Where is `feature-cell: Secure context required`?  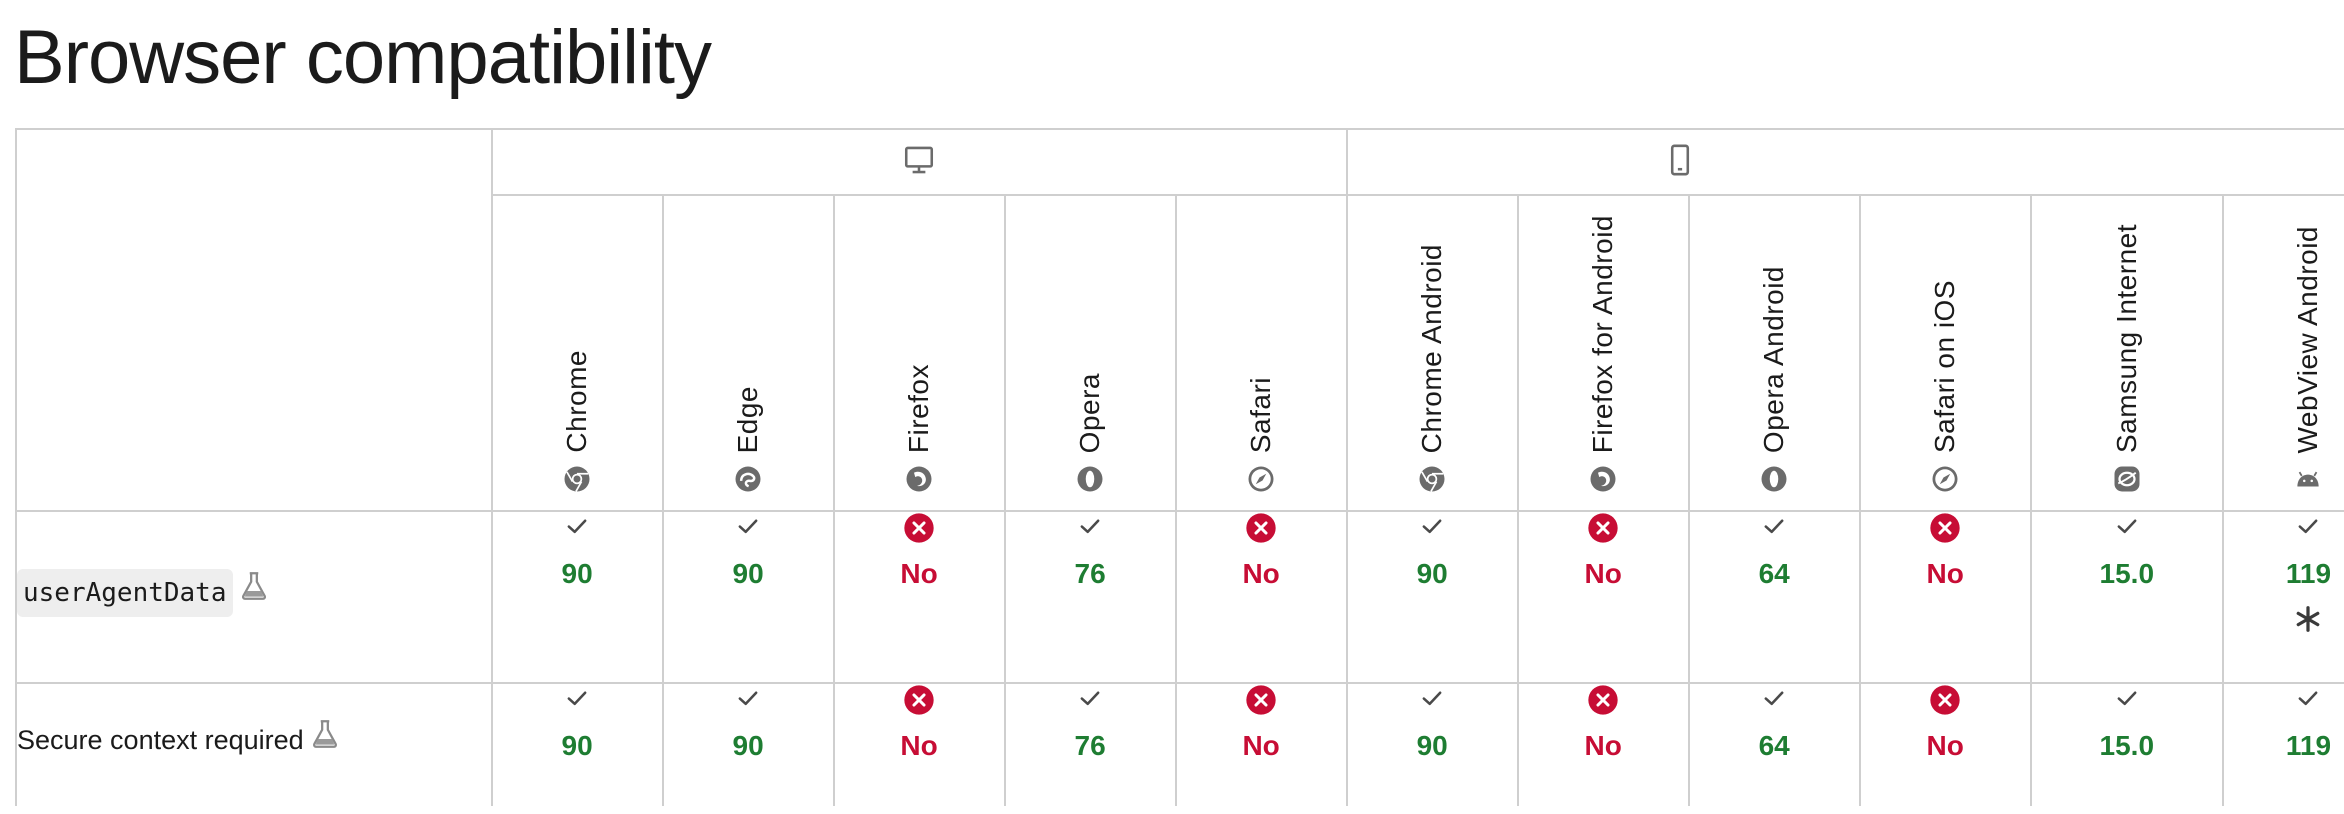 feature-cell: Secure context required is located at coordinates (254, 744).